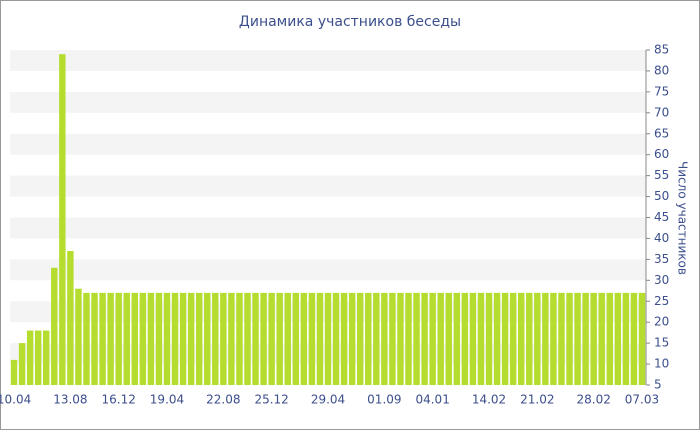 This screenshot has width=700, height=430. I want to click on y-tick-label: 75, so click(661, 91).